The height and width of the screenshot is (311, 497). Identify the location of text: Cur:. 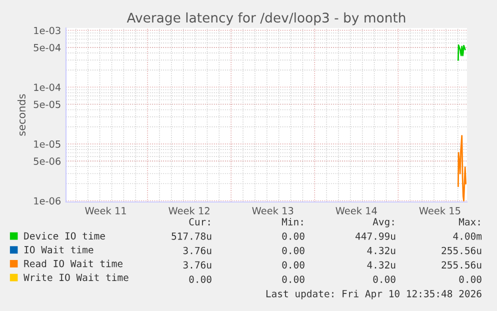
(199, 222).